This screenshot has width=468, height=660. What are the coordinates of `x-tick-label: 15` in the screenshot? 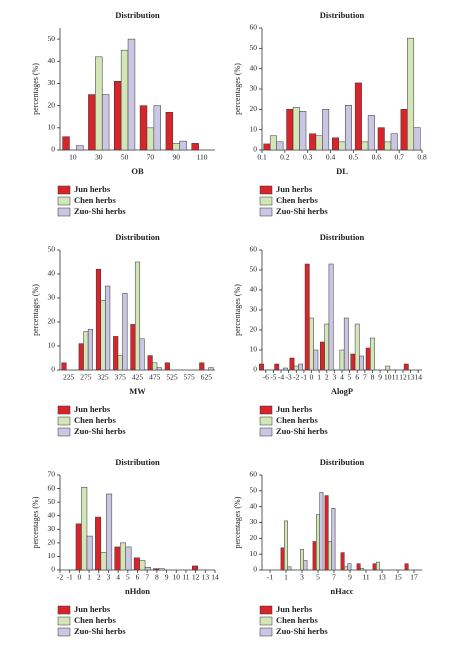 It's located at (398, 577).